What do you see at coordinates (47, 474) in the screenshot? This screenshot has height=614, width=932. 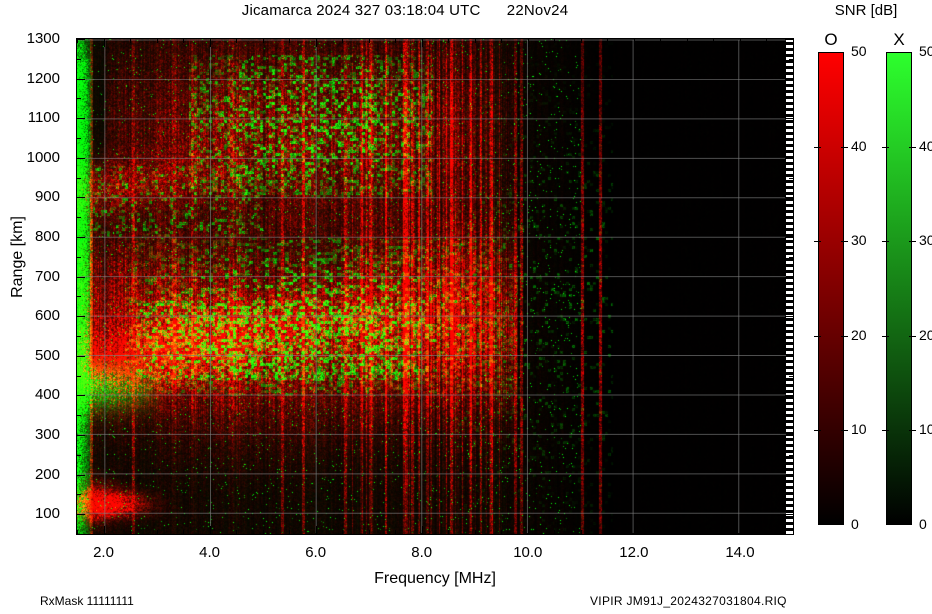 I see `y-tick-label: 200` at bounding box center [47, 474].